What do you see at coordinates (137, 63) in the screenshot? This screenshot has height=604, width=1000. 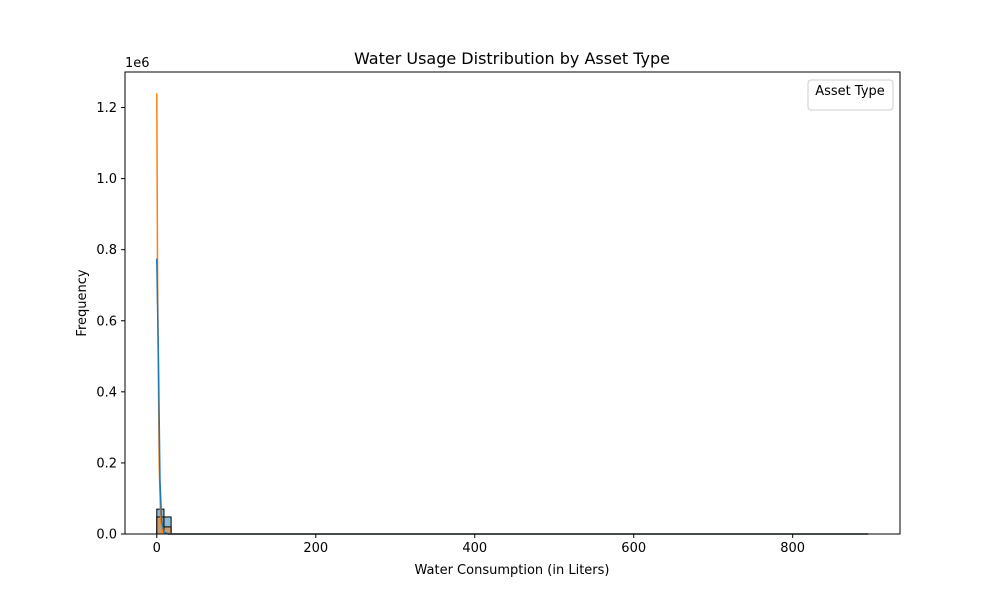 I see `y-offset-label: 1e6` at bounding box center [137, 63].